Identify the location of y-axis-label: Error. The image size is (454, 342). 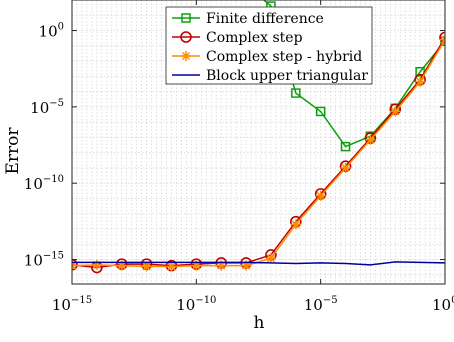
(13, 151).